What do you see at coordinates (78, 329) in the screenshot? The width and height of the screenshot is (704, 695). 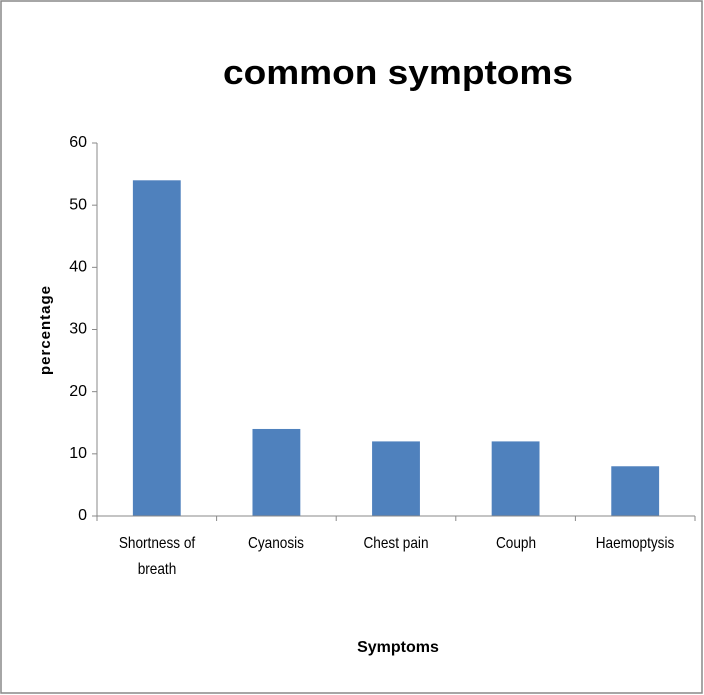 I see `y-tick-label: 30` at bounding box center [78, 329].